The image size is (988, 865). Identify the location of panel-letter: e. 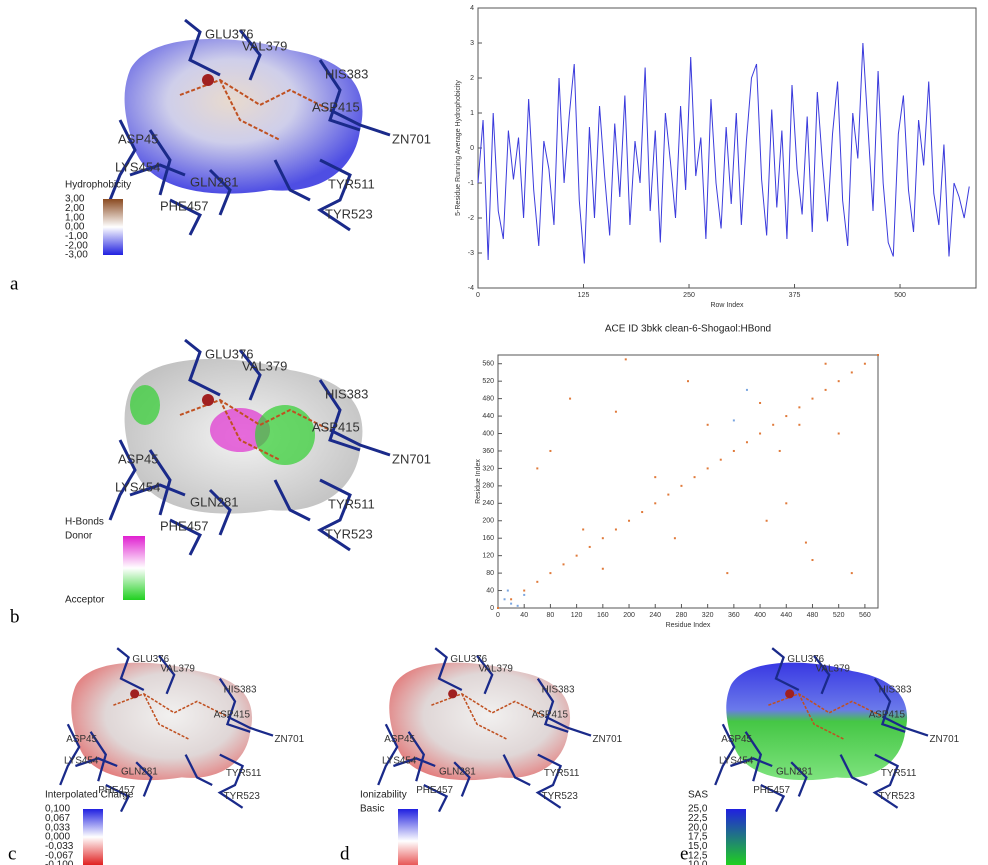
(684, 853).